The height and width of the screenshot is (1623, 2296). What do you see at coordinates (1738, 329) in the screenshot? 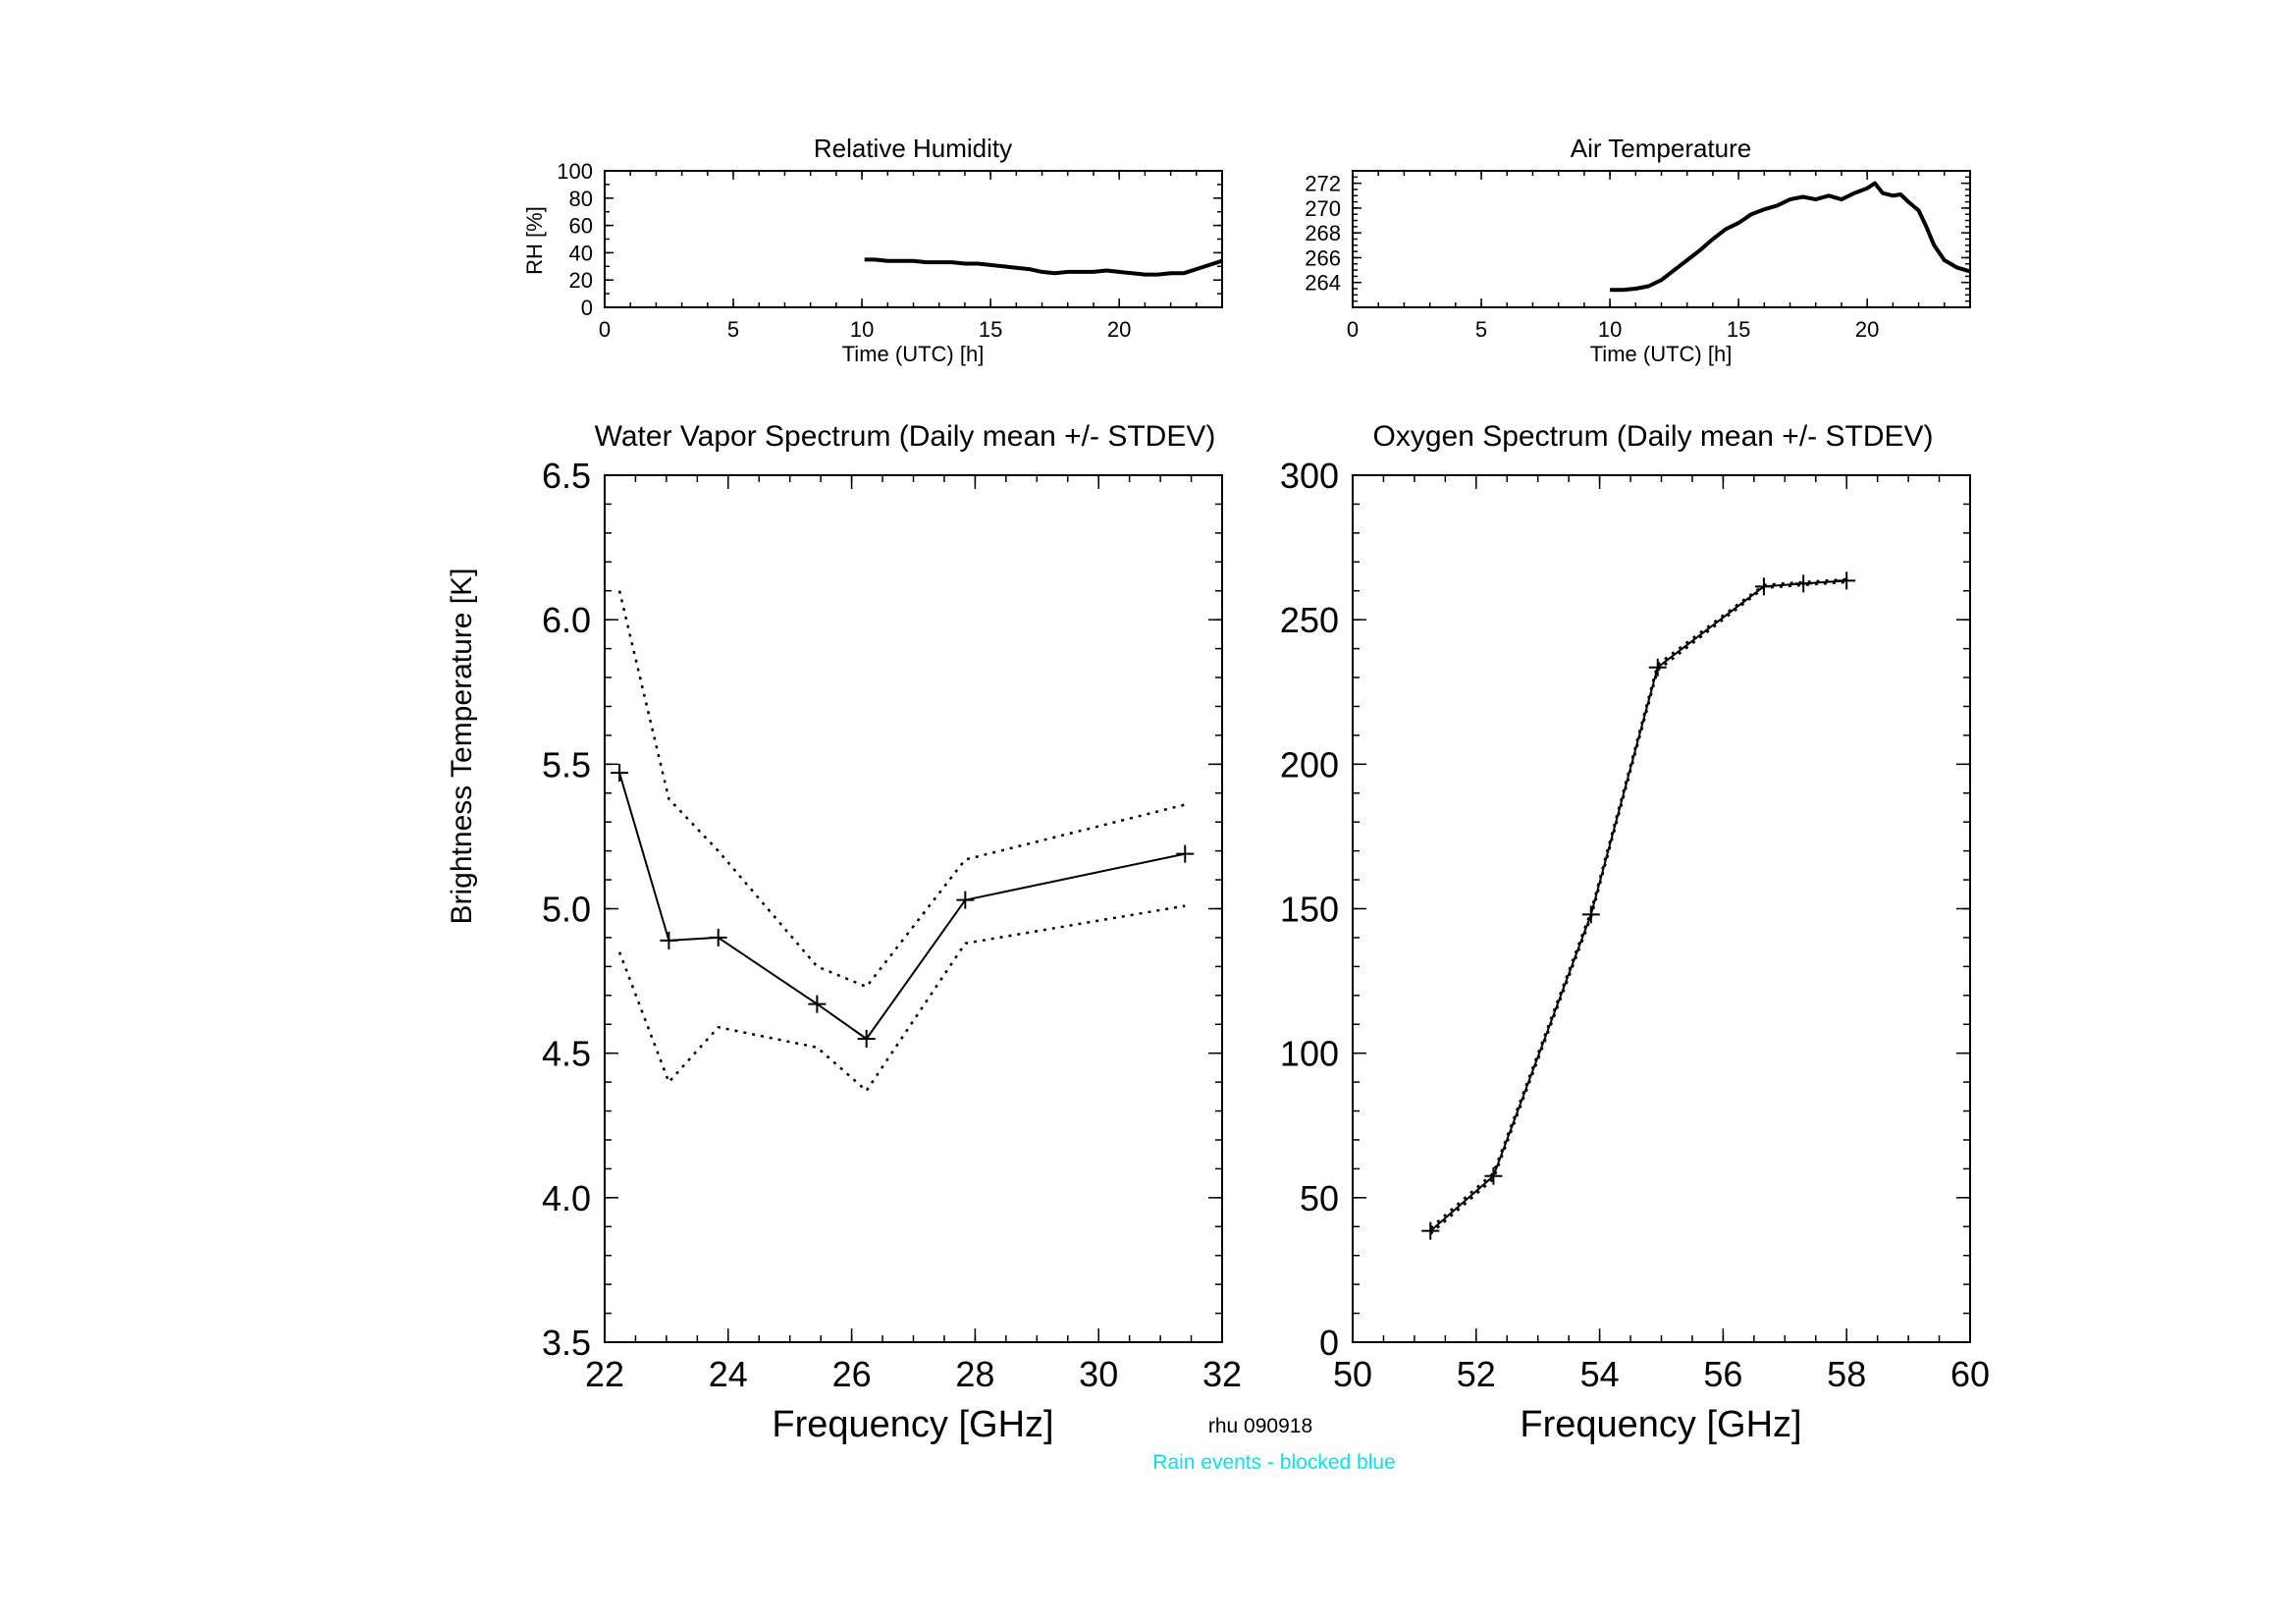
I see `ta-x-tick-label: 15` at bounding box center [1738, 329].